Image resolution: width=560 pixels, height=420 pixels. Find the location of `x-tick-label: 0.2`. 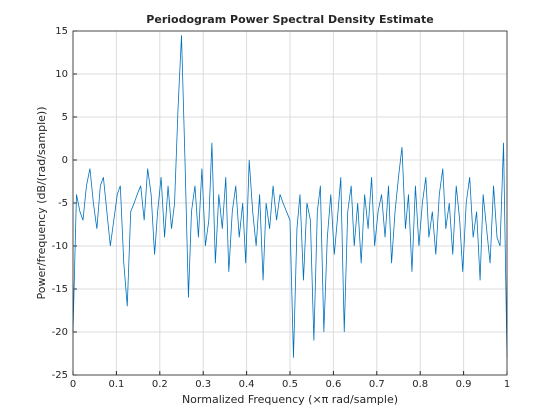

x-tick-label: 0.2 is located at coordinates (160, 384).